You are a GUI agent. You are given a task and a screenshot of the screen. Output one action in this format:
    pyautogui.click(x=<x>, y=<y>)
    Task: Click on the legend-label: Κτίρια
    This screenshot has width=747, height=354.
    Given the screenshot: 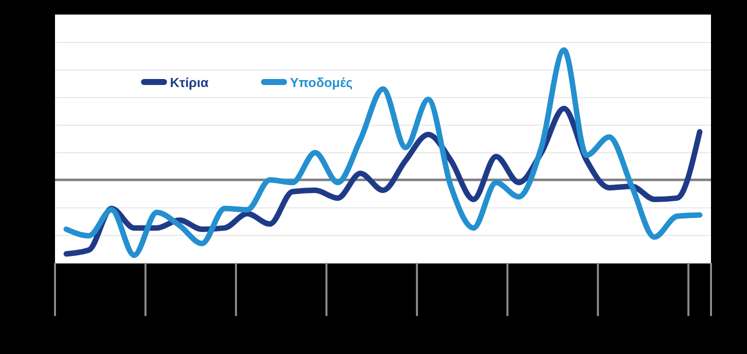 What is the action you would take?
    pyautogui.click(x=189, y=82)
    